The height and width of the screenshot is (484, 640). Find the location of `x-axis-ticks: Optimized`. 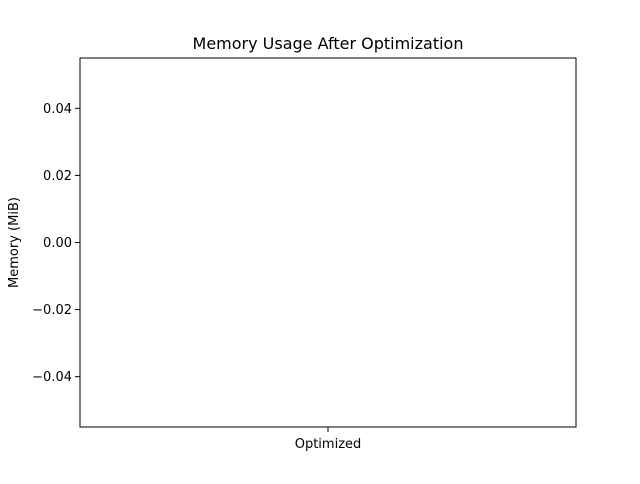

x-axis-ticks: Optimized is located at coordinates (328, 439).